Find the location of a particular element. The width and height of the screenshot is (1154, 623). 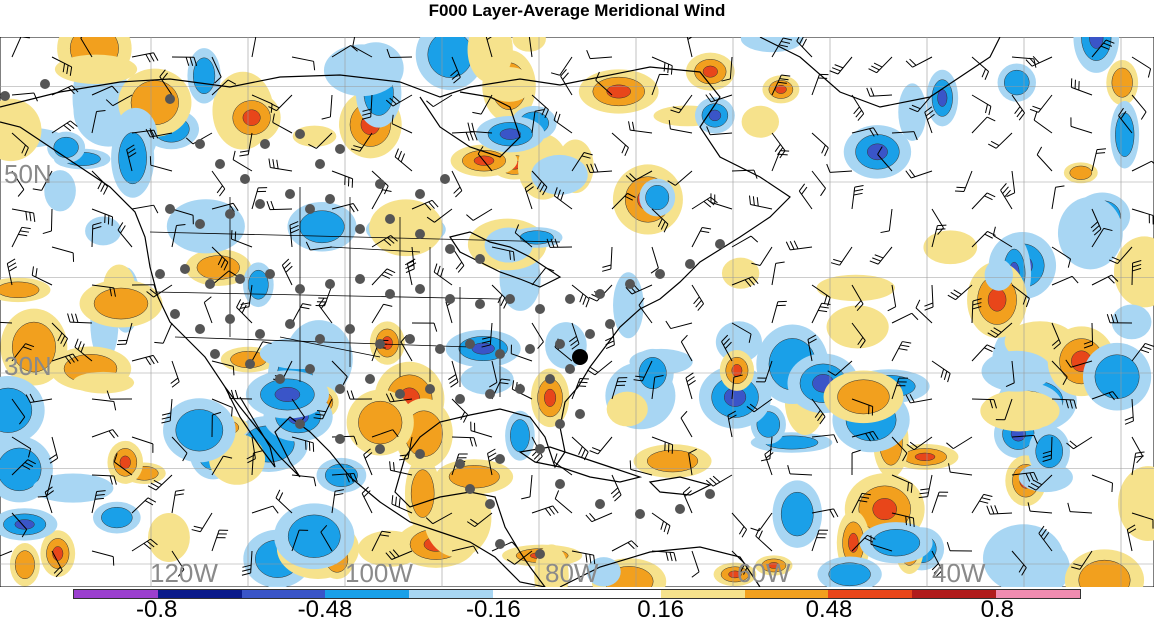

map-title: F000 Layer-Average Meridional Wind is located at coordinates (577, 11).